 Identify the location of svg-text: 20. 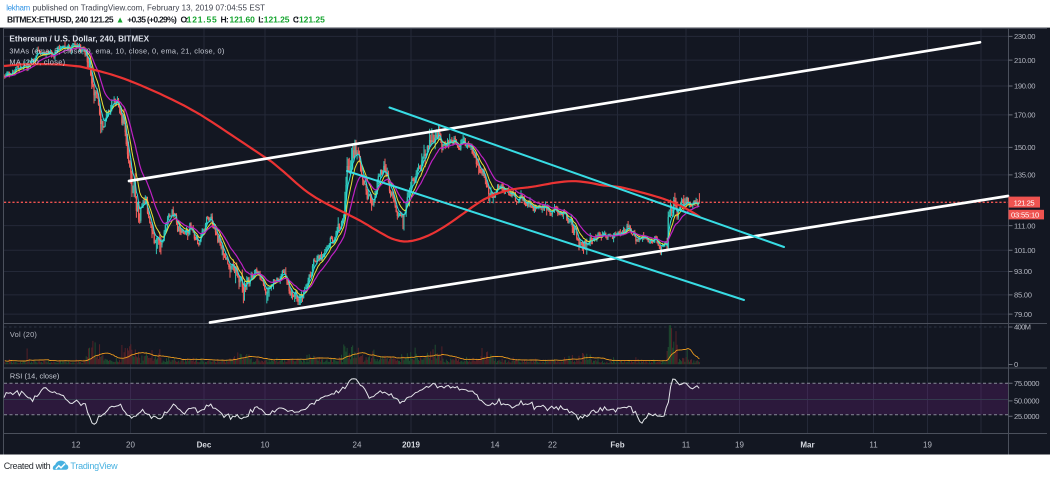
(130, 445).